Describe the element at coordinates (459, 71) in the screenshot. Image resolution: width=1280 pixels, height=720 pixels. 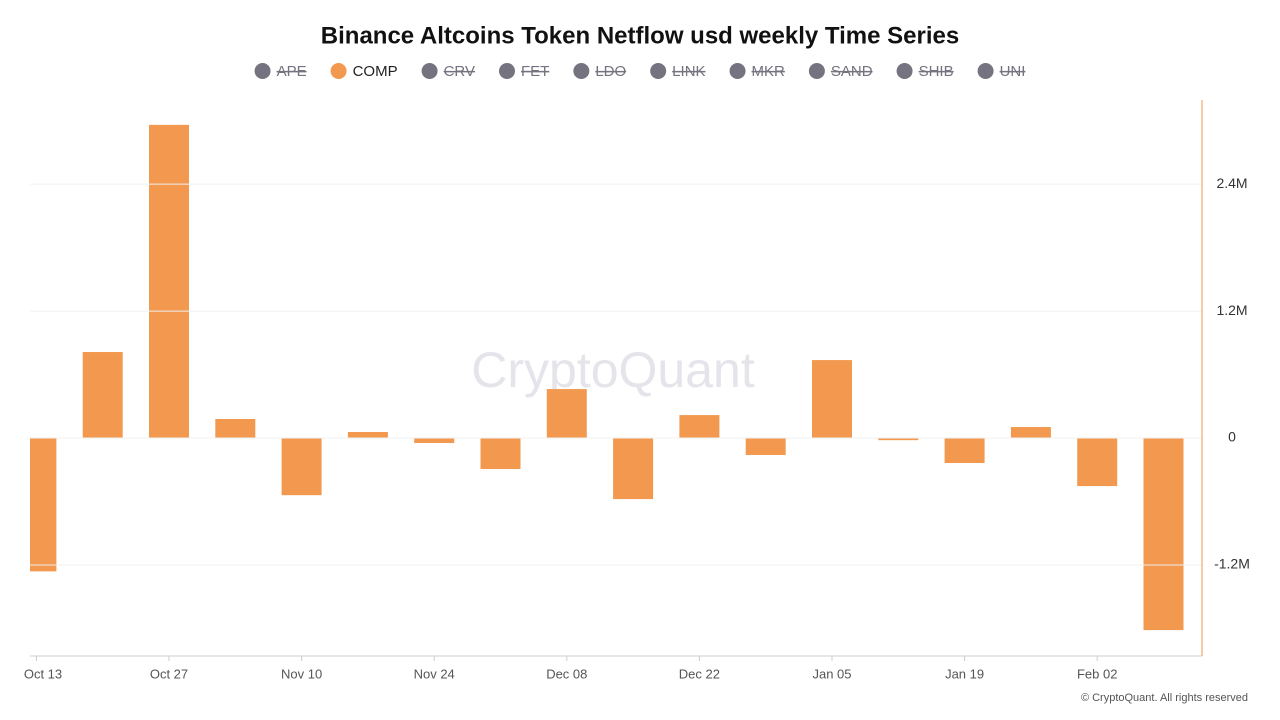
I see `legend-label: CRV` at that location.